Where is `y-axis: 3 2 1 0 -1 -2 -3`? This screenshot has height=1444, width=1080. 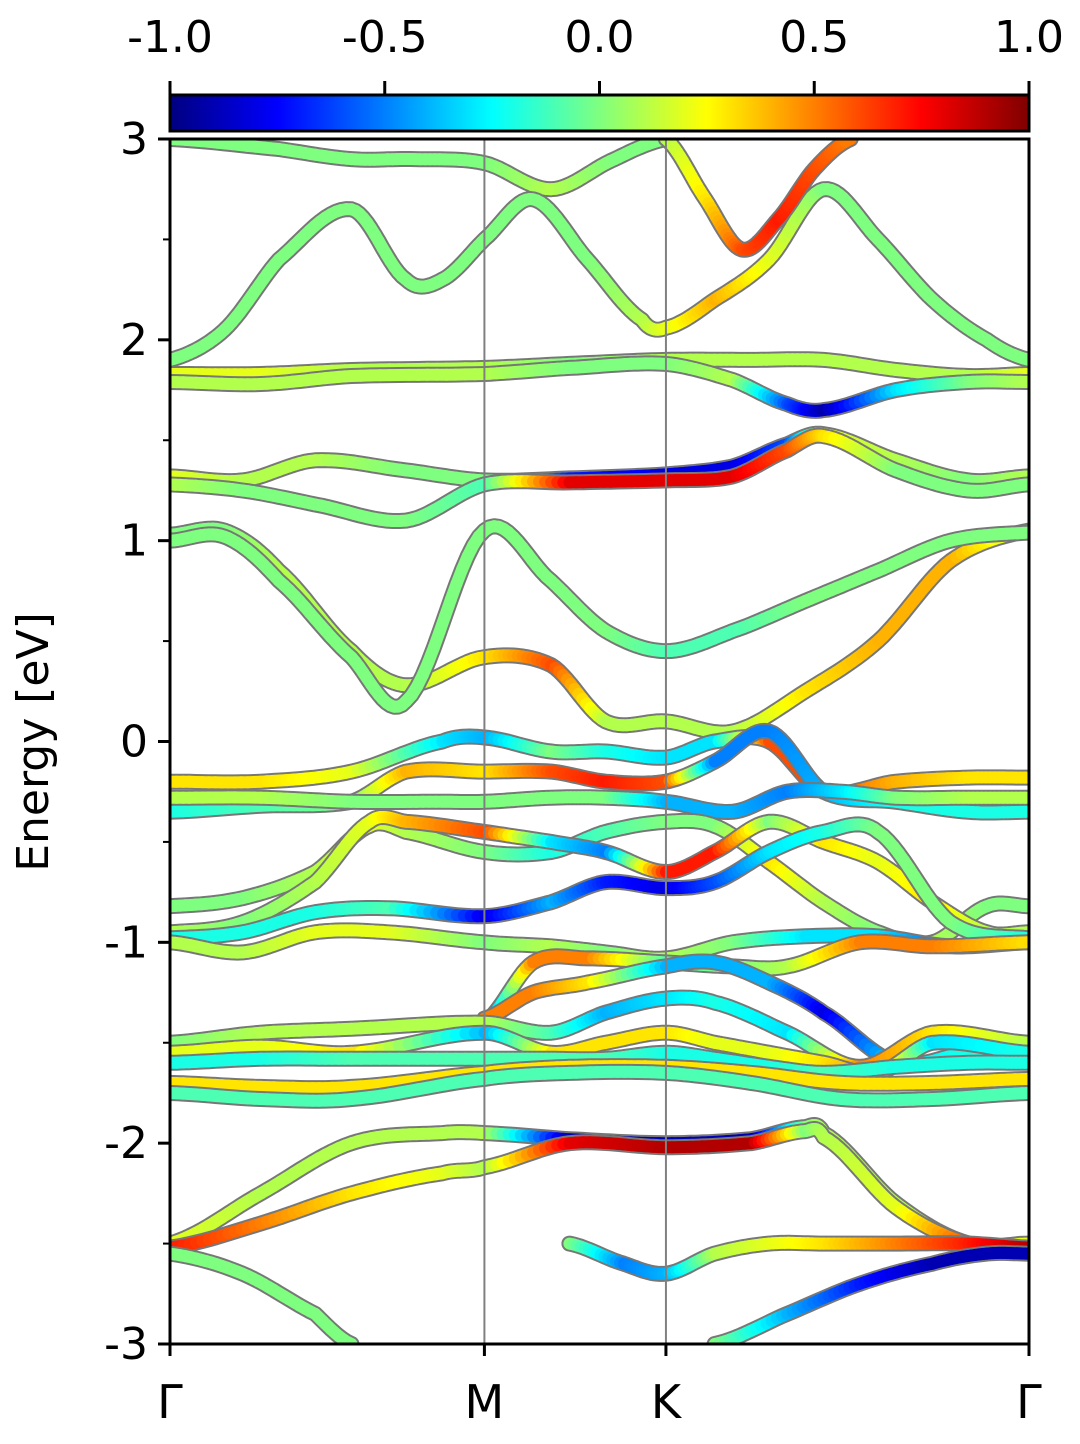 y-axis: 3 2 1 0 -1 -2 -3 is located at coordinates (137, 742).